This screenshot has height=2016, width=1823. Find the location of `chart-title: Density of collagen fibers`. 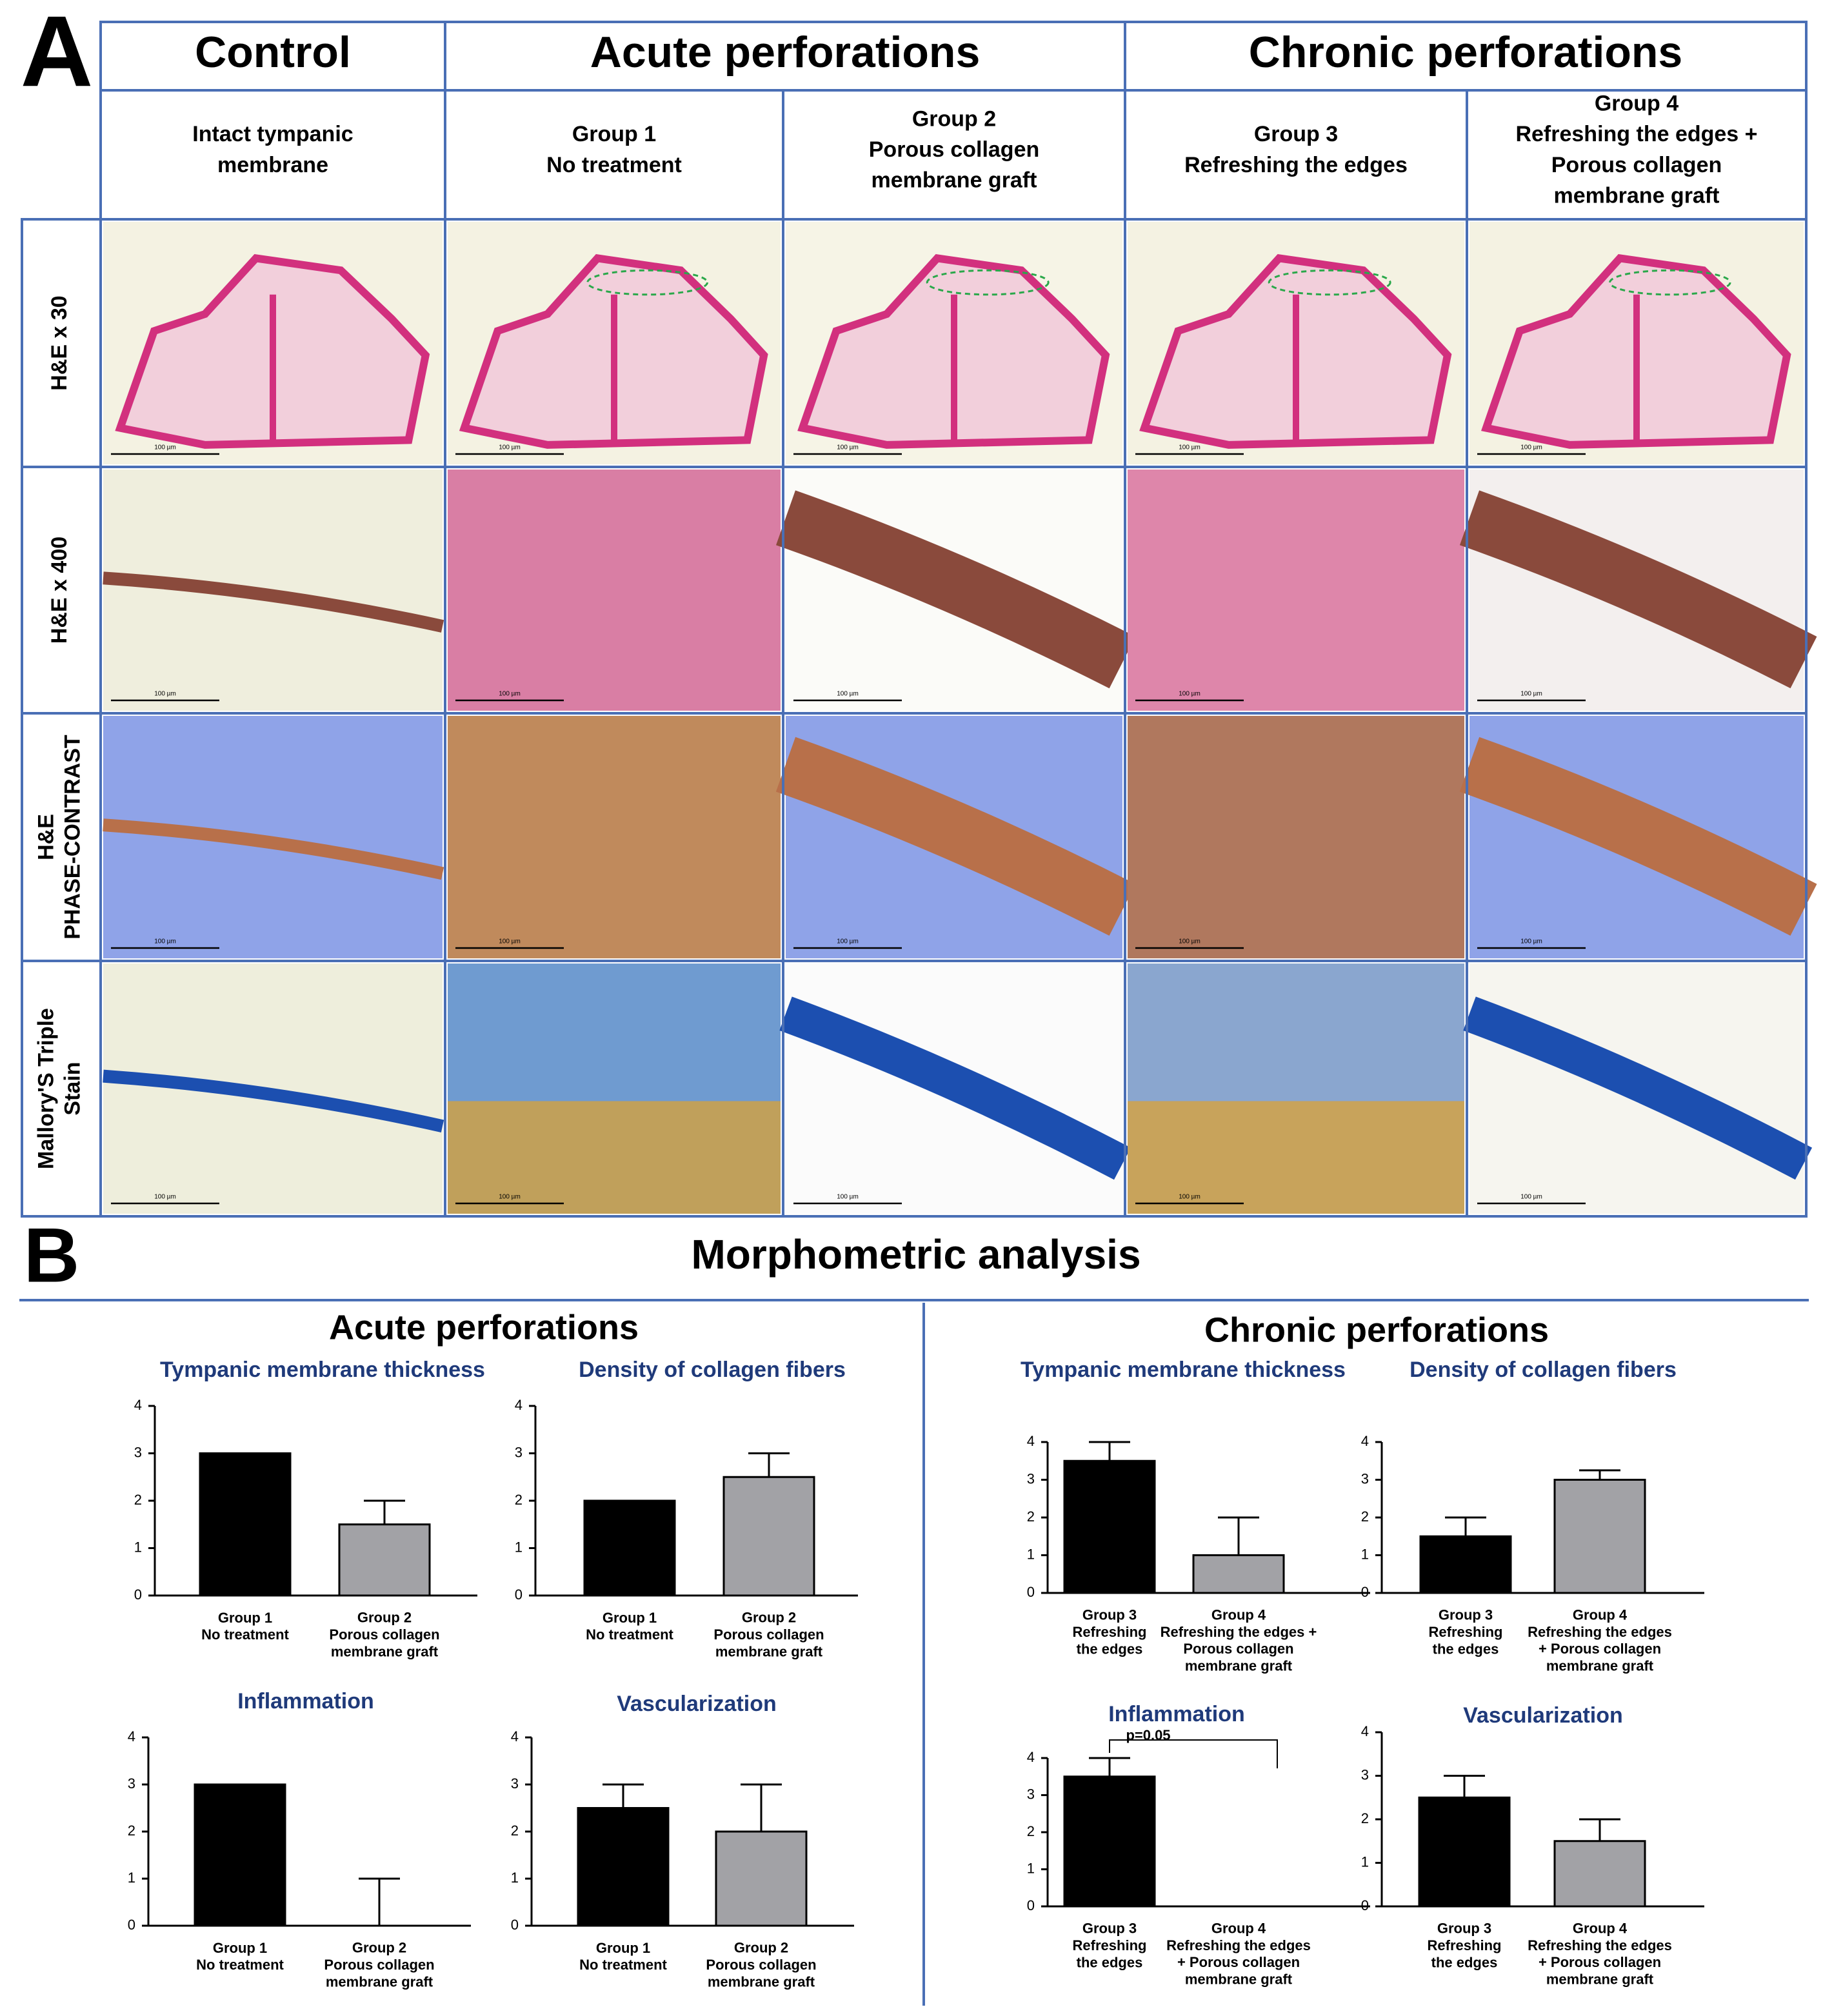

chart-title: Density of collagen fibers is located at coordinates (1544, 1370).